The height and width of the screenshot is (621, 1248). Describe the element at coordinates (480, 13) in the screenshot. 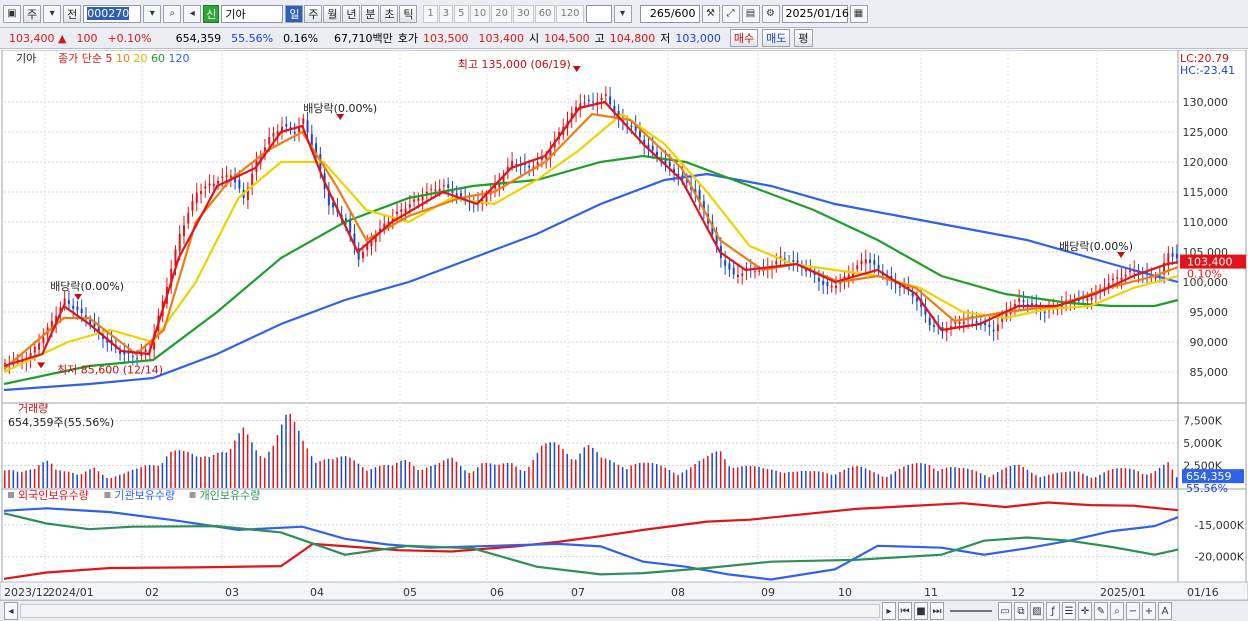

I see `tab-minute: 10` at that location.